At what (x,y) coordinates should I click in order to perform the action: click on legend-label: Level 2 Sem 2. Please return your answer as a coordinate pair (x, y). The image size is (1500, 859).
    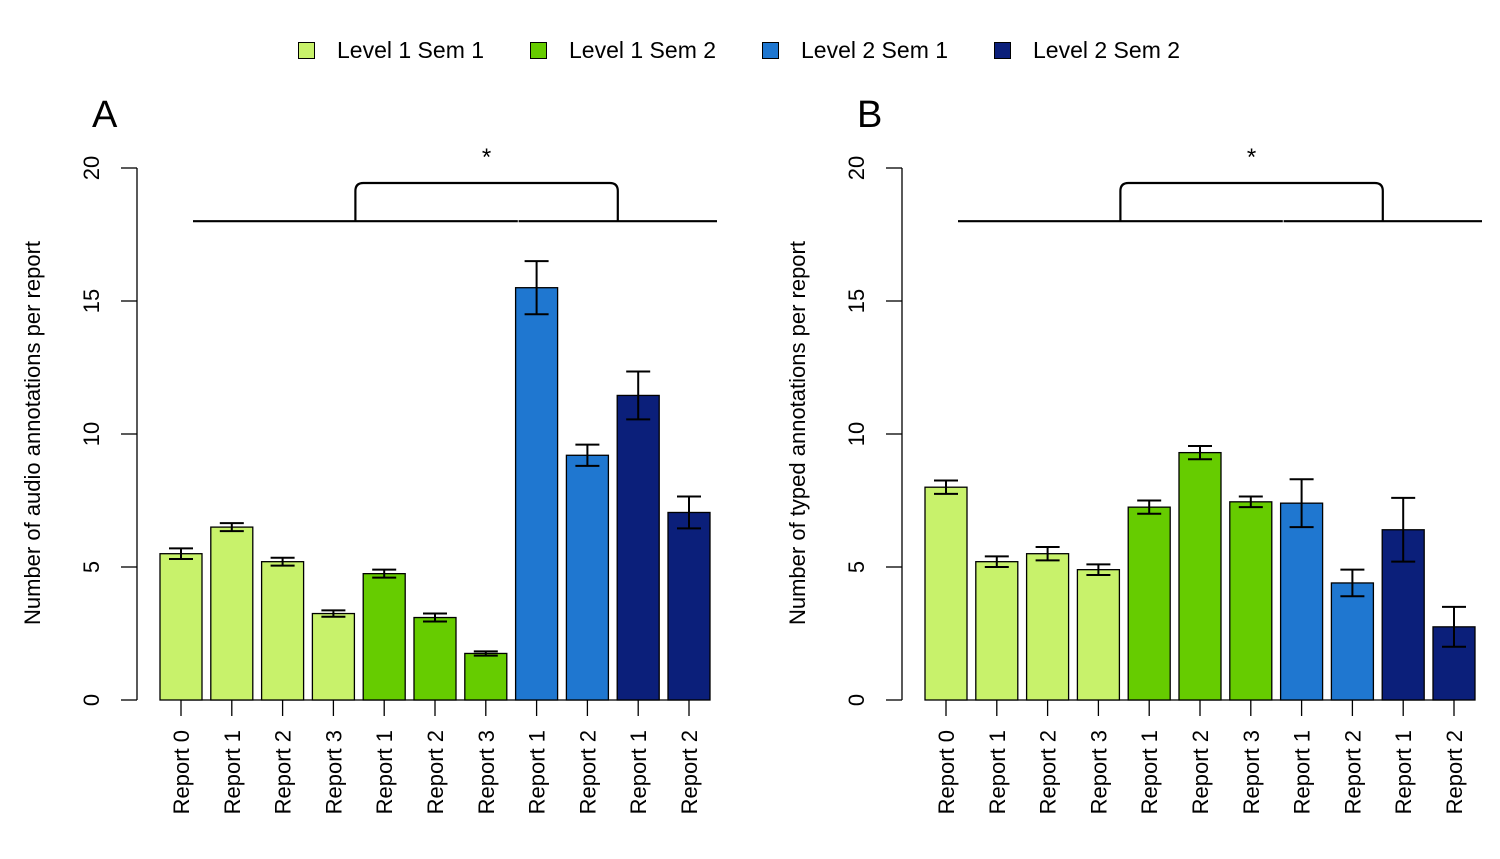
    Looking at the image, I should click on (1107, 49).